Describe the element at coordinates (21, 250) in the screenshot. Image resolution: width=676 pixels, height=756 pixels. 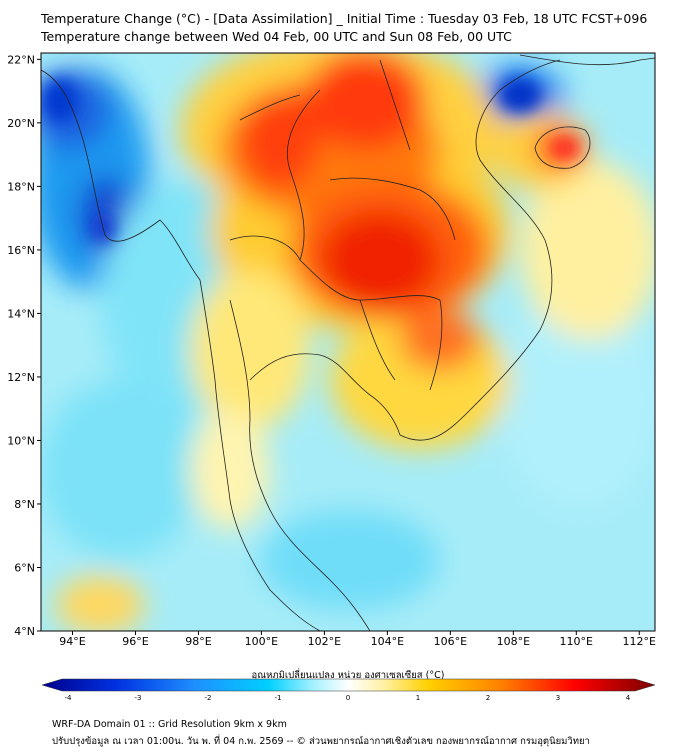
I see `lat-tick-label: 16°N` at that location.